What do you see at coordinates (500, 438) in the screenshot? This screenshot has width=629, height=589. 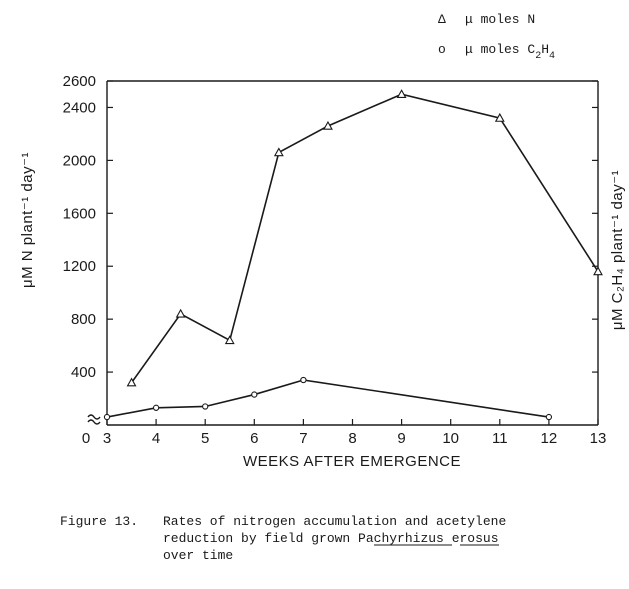 I see `x-tick-label: 11` at bounding box center [500, 438].